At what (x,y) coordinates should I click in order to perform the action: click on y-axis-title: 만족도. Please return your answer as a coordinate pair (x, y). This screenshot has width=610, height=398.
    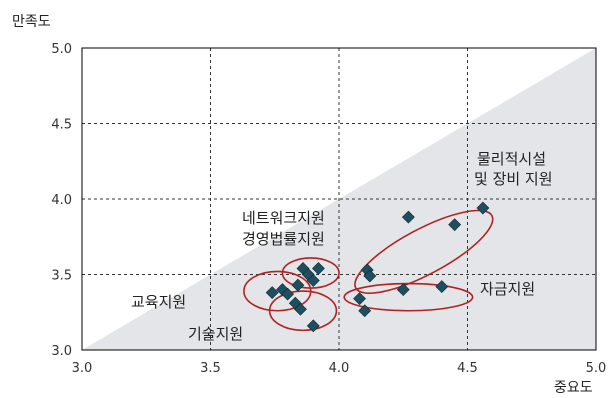
    Looking at the image, I should click on (31, 22).